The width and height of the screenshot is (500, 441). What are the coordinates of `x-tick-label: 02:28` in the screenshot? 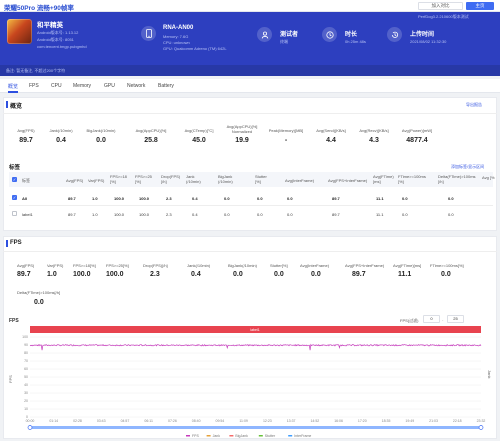 It's located at (77, 421).